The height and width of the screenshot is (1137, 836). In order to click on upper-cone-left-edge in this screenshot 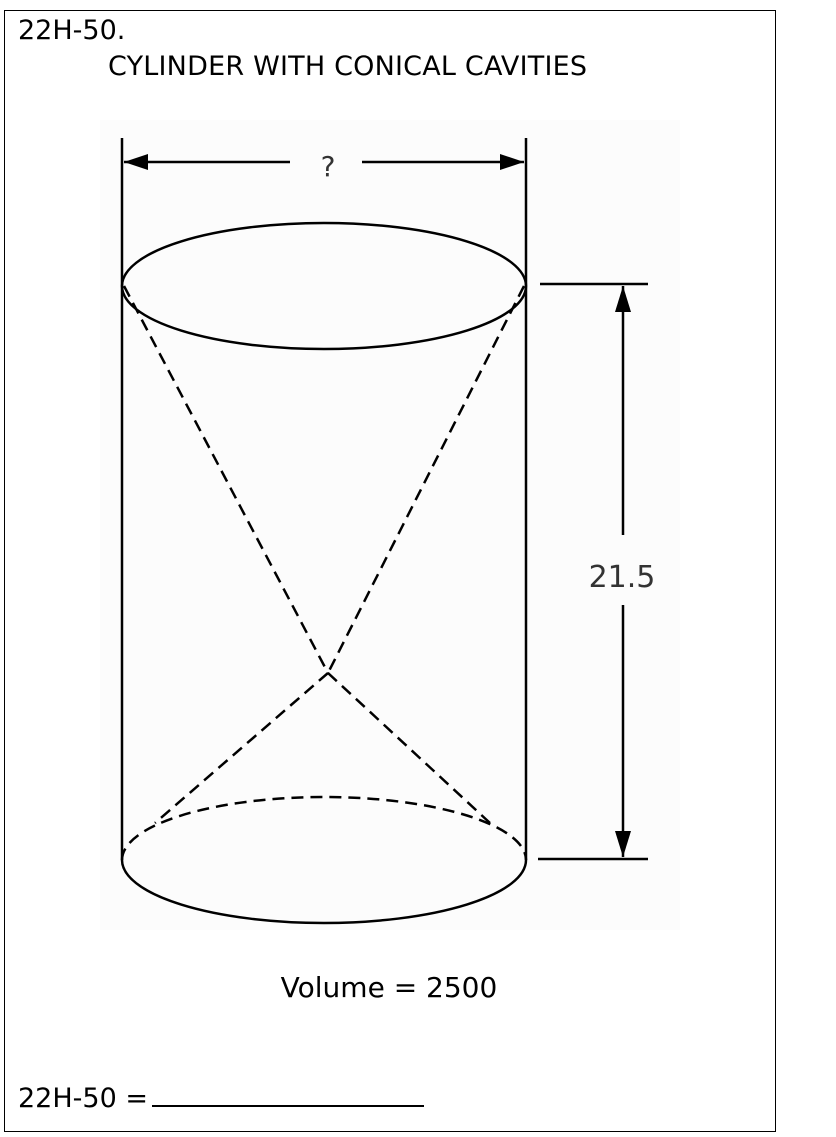, I will do `click(226, 479)`.